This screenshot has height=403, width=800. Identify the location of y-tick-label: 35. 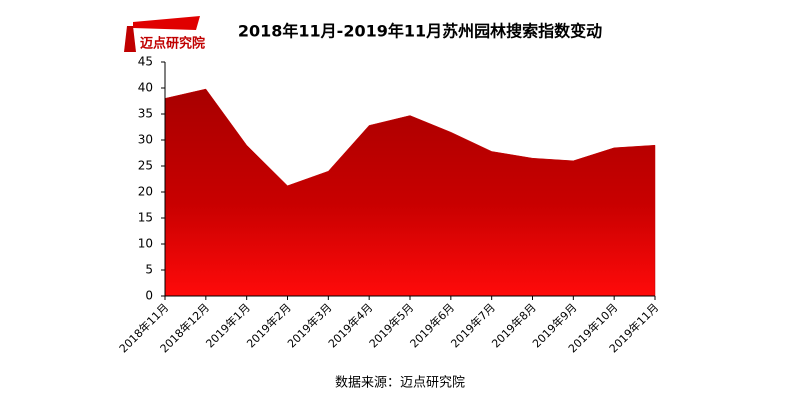
(145, 114).